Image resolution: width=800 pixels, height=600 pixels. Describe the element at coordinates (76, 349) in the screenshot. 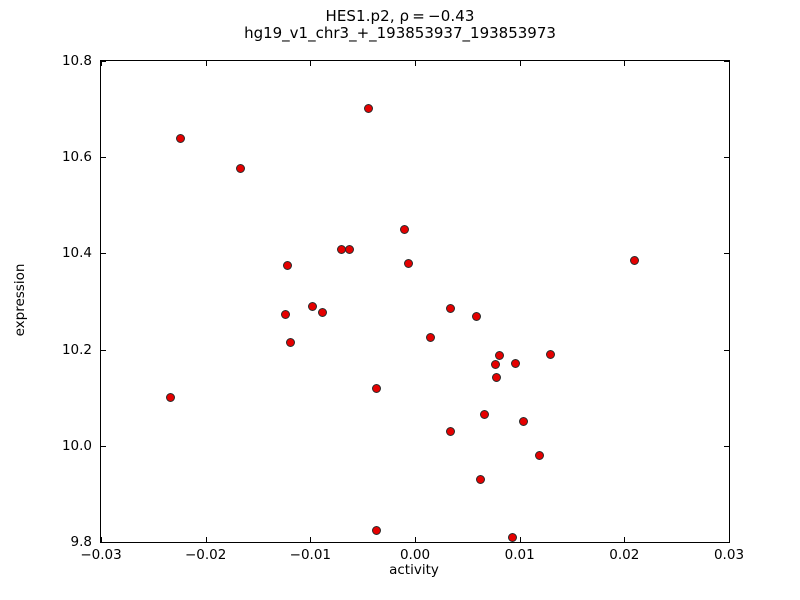

I see `y-axis-tick-label: 10.2` at that location.